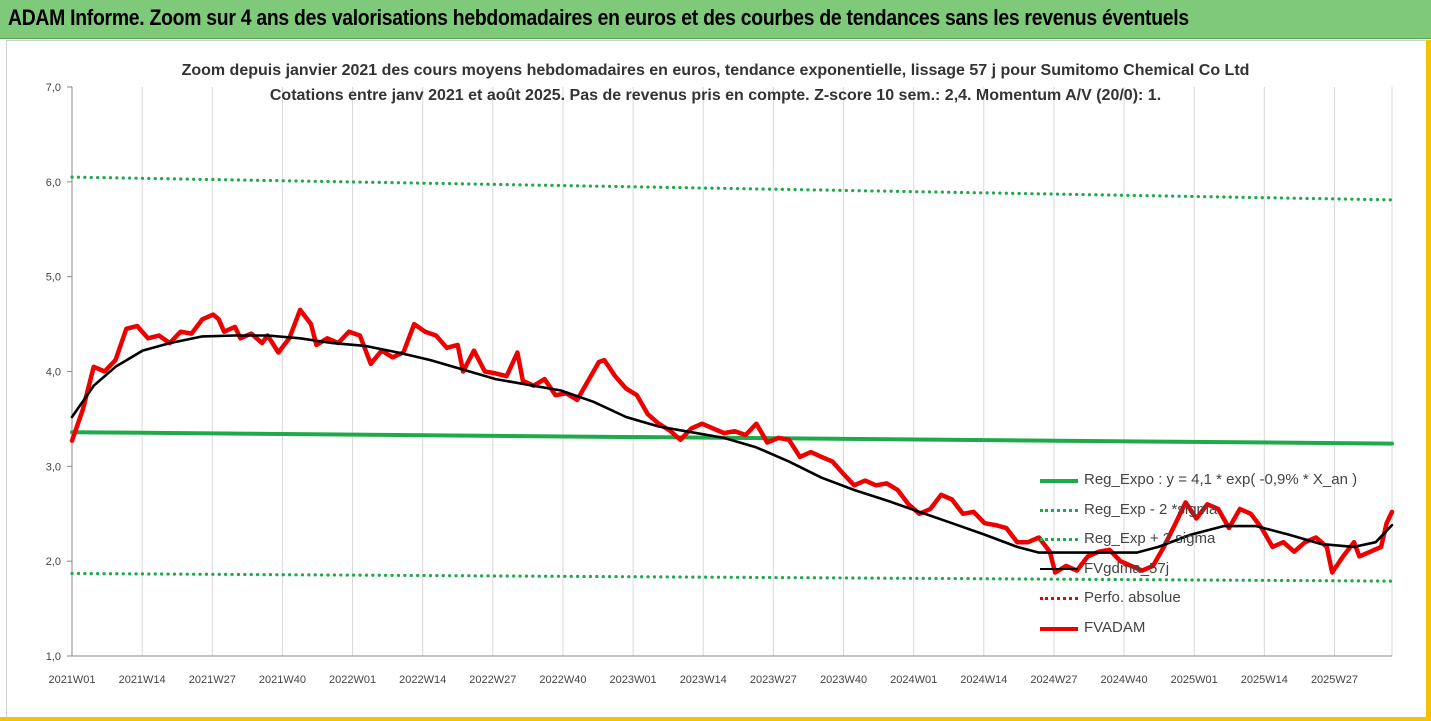 The image size is (1431, 721). Describe the element at coordinates (1115, 627) in the screenshot. I see `legend-label: FVADAM` at that location.